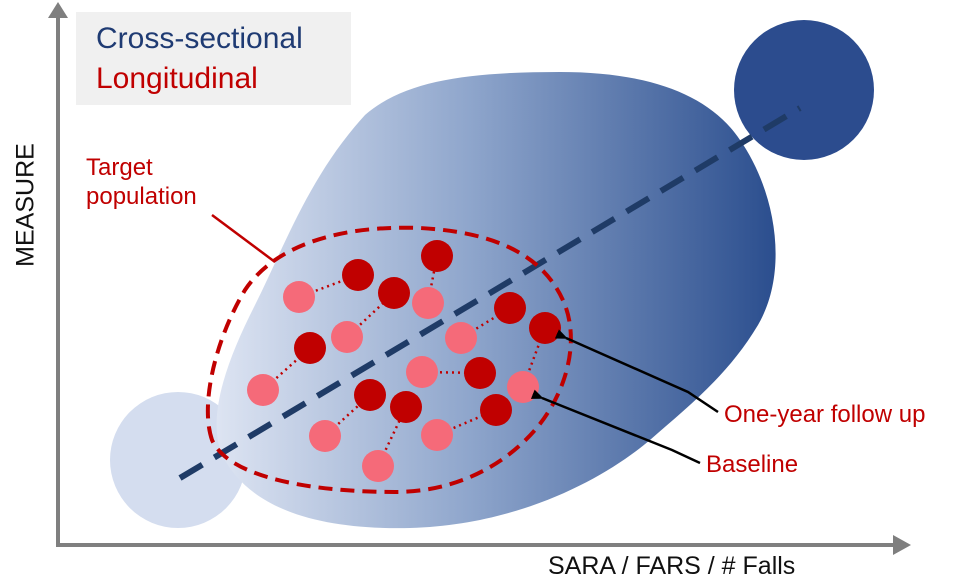 Image resolution: width=975 pixels, height=581 pixels. I want to click on follow-up-dots, so click(427, 333).